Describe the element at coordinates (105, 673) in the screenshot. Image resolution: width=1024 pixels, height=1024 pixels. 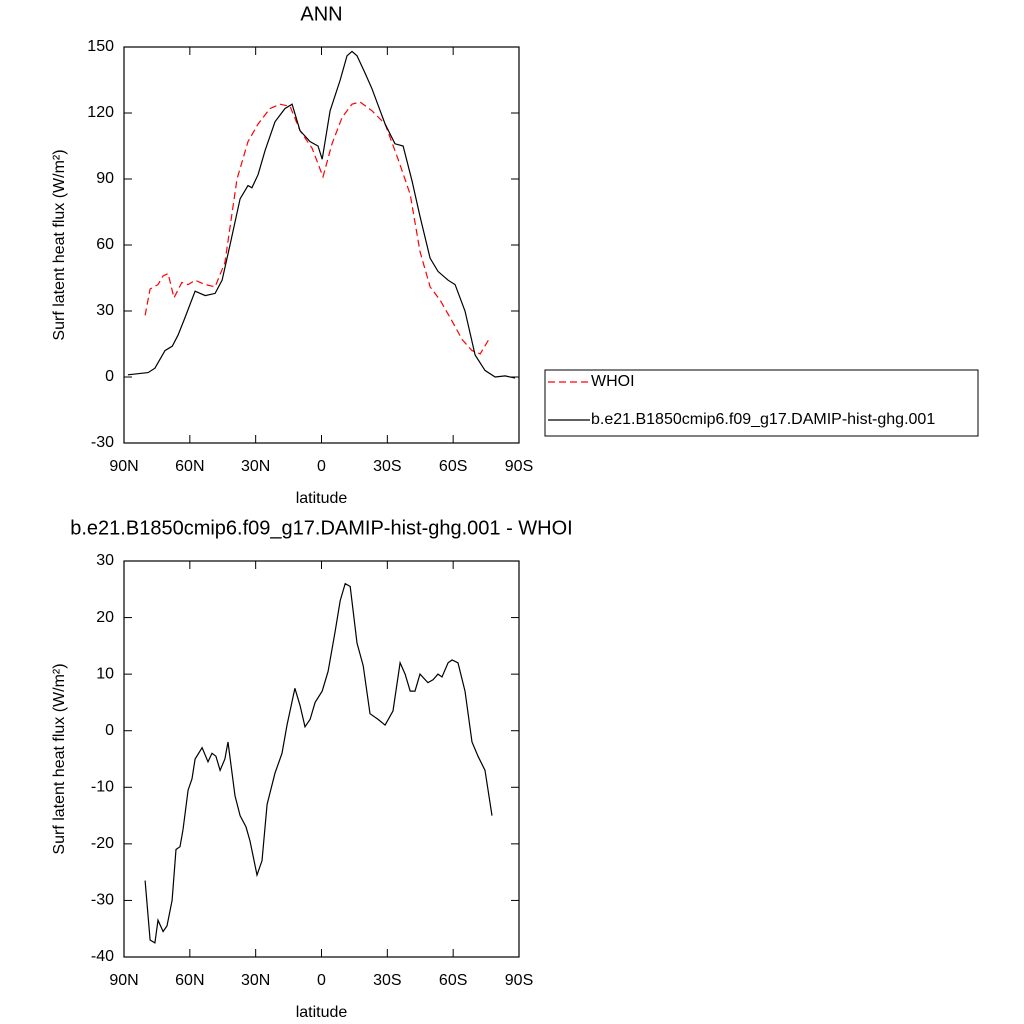
I see `y-tick-label: 10` at that location.